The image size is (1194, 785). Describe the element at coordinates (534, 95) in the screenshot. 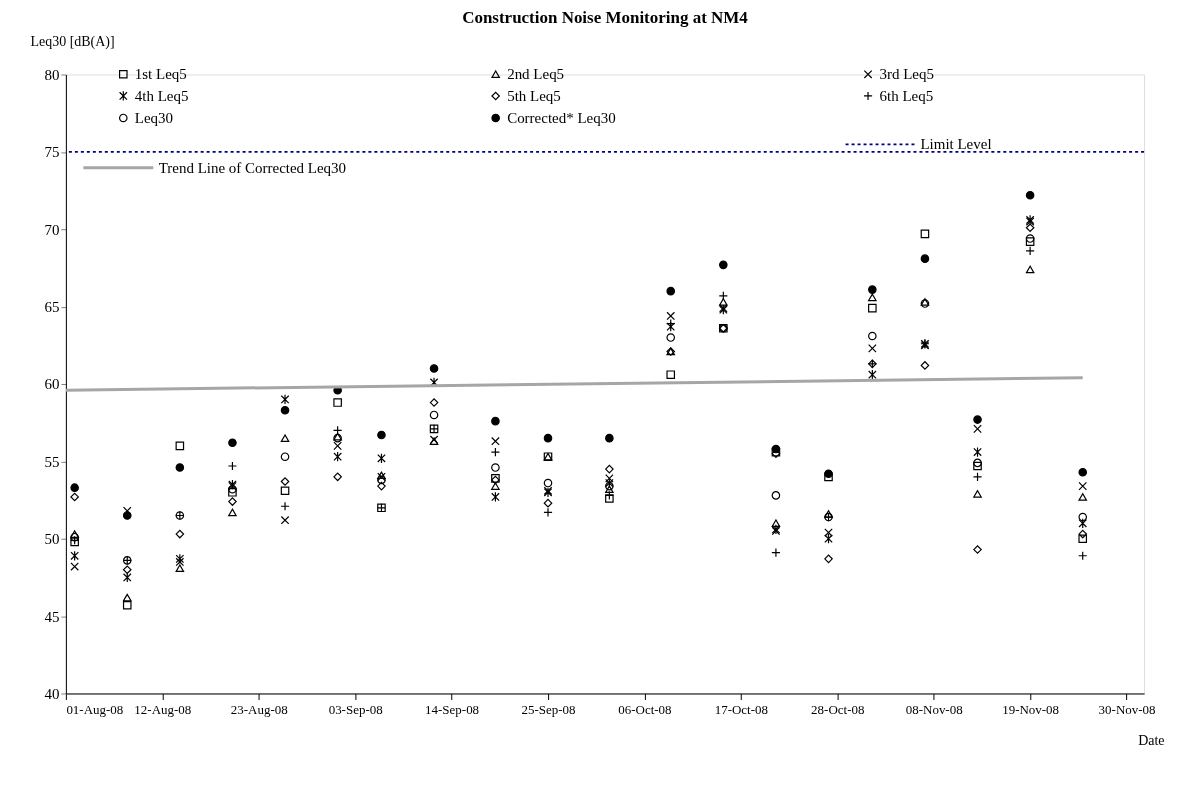

I see `legend-label: 5th Leq5` at that location.